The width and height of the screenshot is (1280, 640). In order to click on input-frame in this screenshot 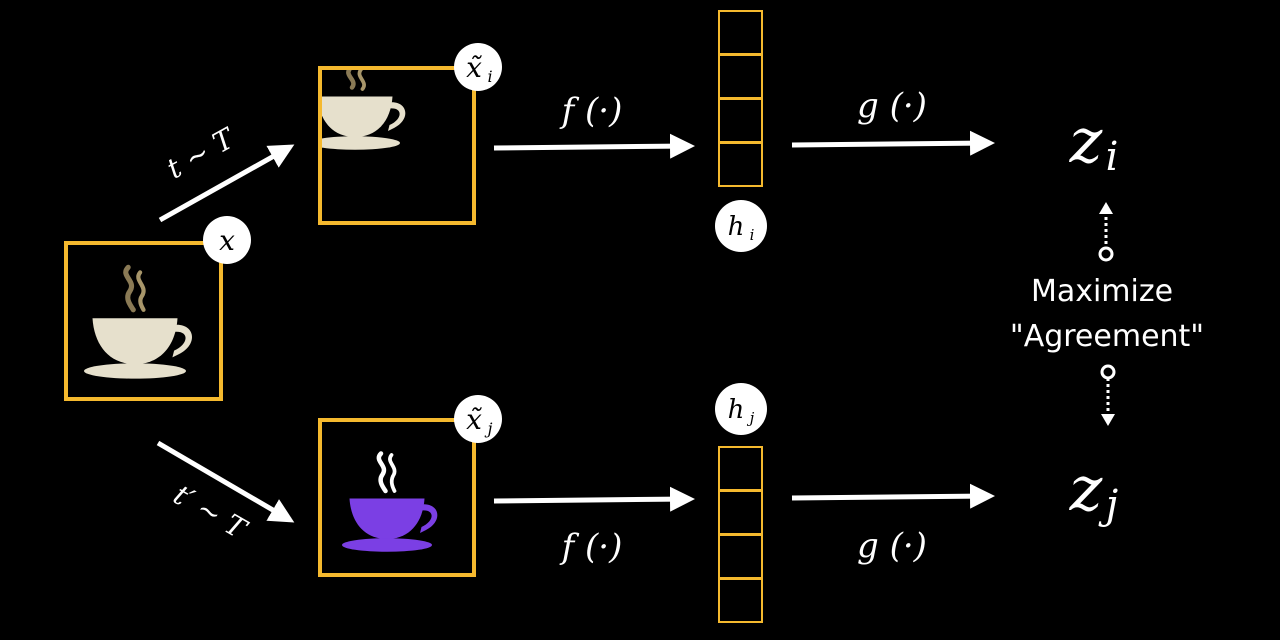, I will do `click(143, 321)`.